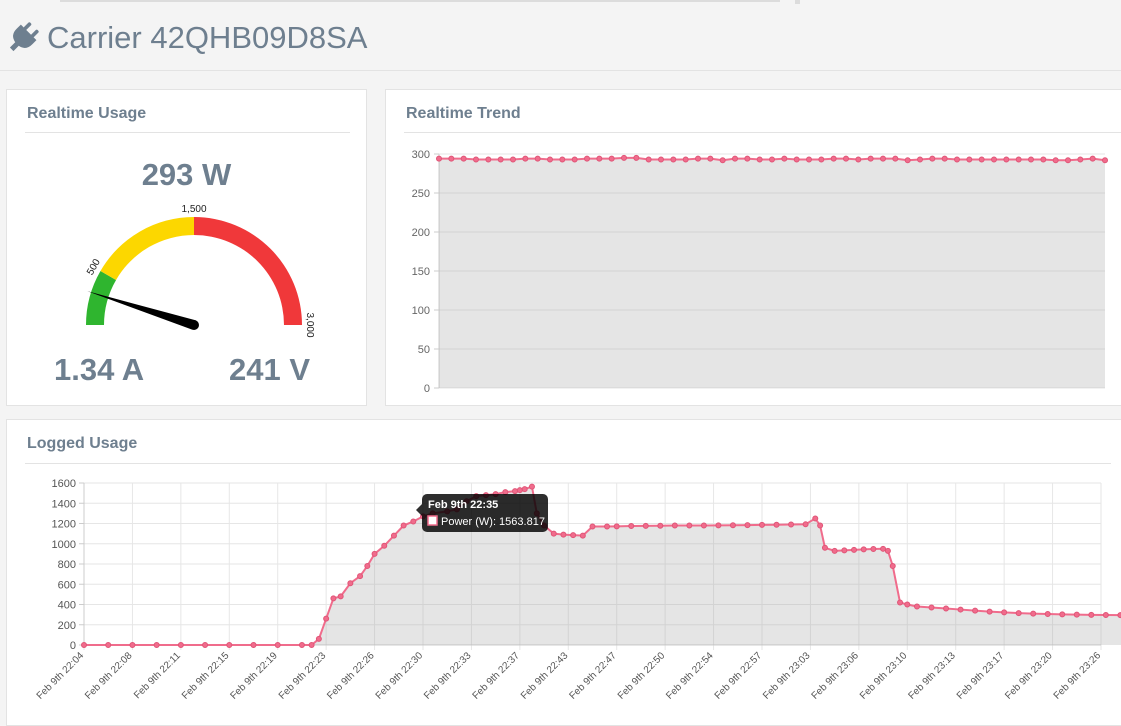 The width and height of the screenshot is (1121, 726). Describe the element at coordinates (836, 676) in the screenshot. I see `x-tick-label: Feb 9th 23:06` at that location.